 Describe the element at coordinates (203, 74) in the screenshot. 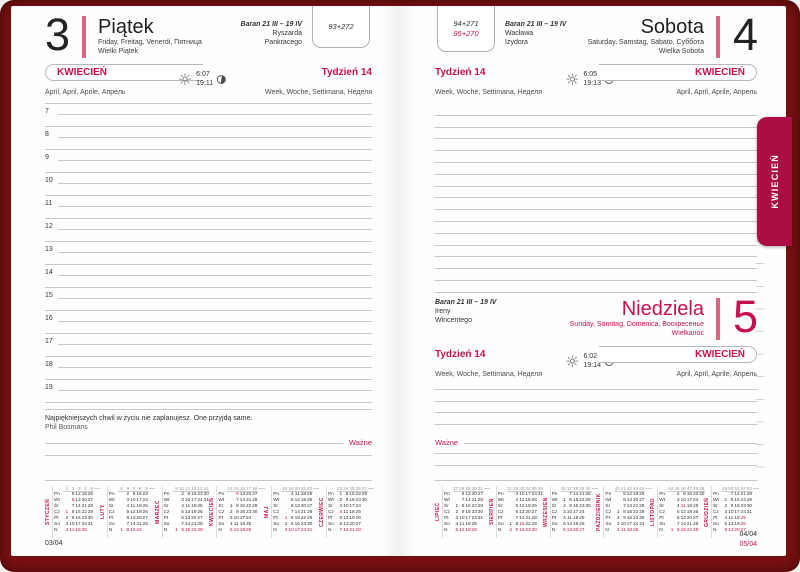

I see `sunrise-time: 6:07` at that location.